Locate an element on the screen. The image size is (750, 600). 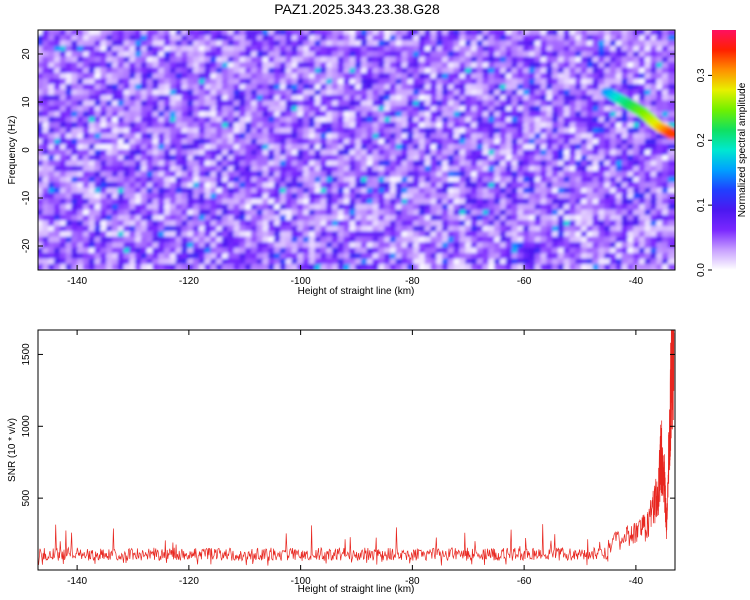
colorbar-tick-label: 0.0 is located at coordinates (701, 270).